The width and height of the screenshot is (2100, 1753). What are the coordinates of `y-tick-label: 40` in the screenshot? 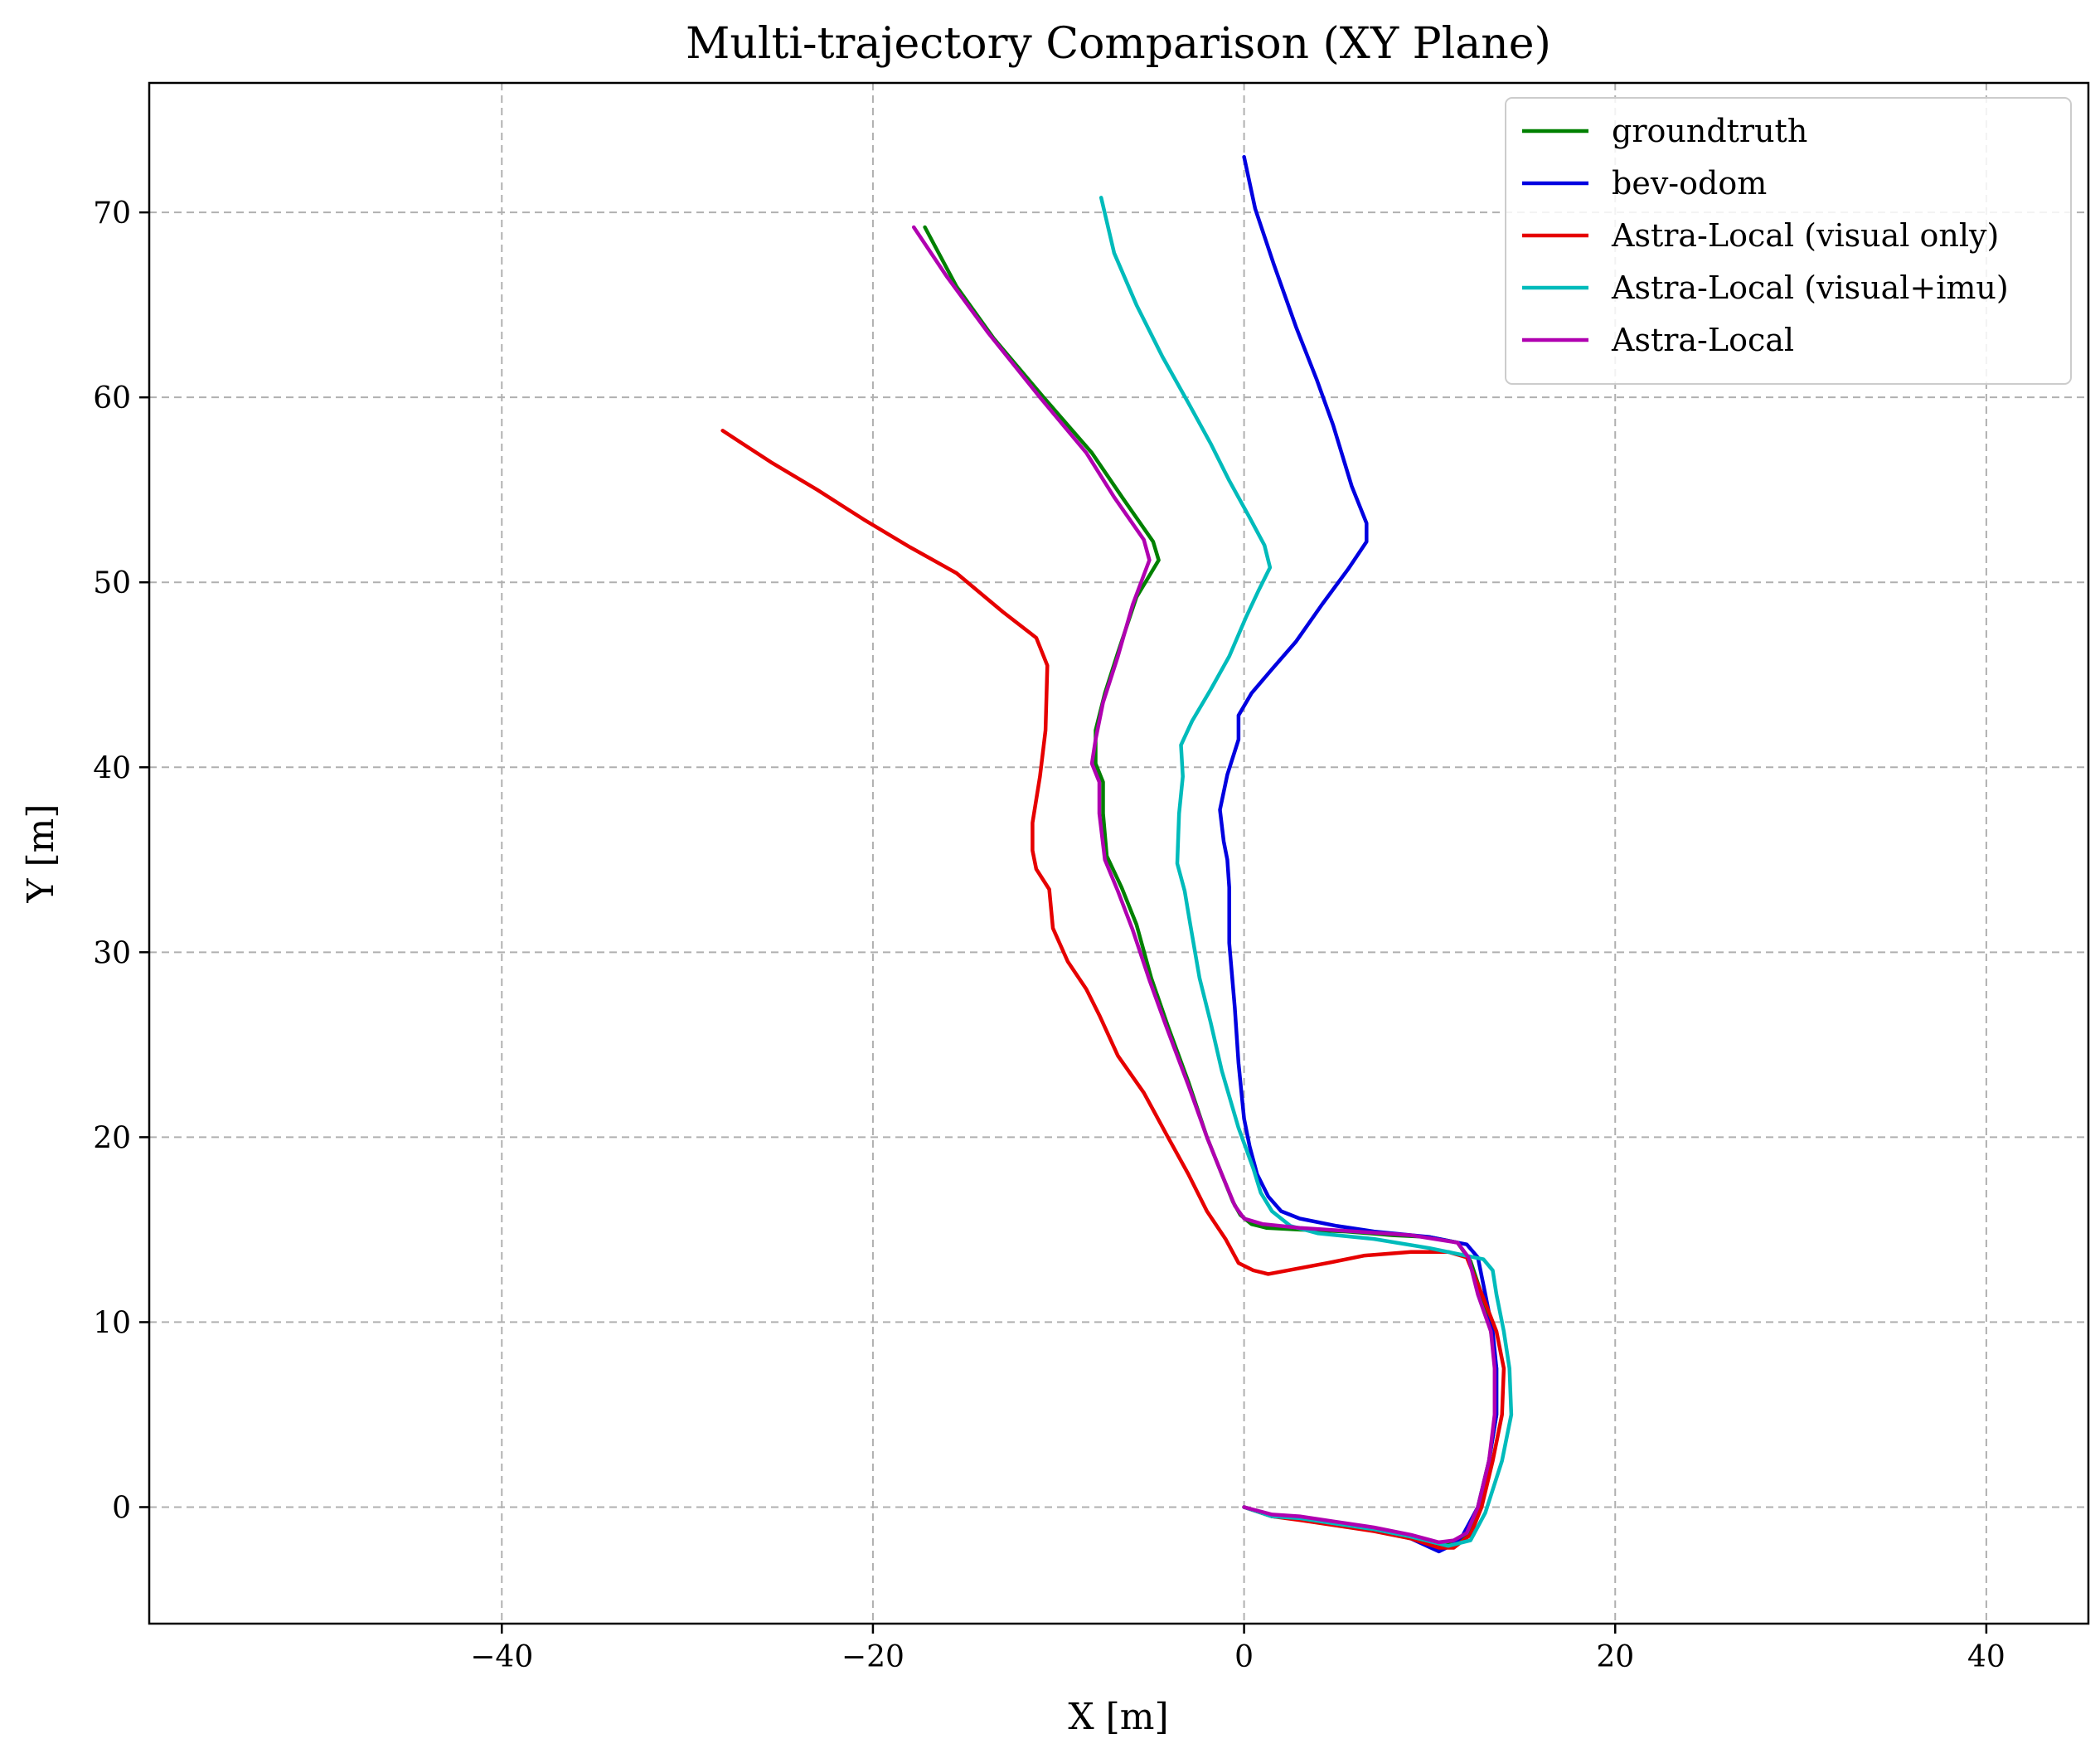 It's located at (112, 768).